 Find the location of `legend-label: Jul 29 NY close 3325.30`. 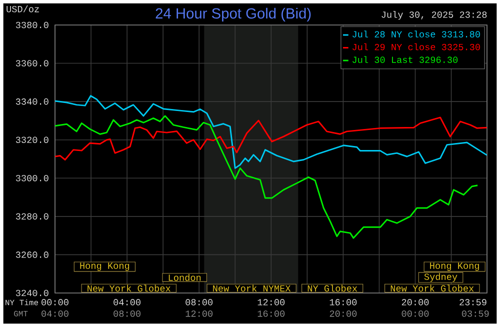

legend-label: Jul 29 NY close 3325.30 is located at coordinates (416, 46).